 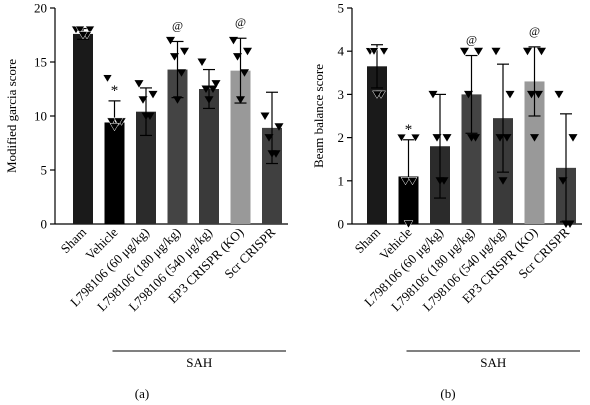 I want to click on y-axis-label: Beam balance score, so click(x=318, y=116).